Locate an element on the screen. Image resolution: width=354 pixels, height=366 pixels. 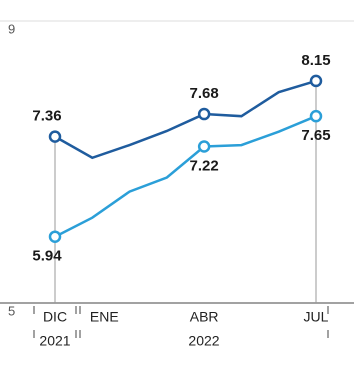
year-label: 2022 is located at coordinates (203, 341).